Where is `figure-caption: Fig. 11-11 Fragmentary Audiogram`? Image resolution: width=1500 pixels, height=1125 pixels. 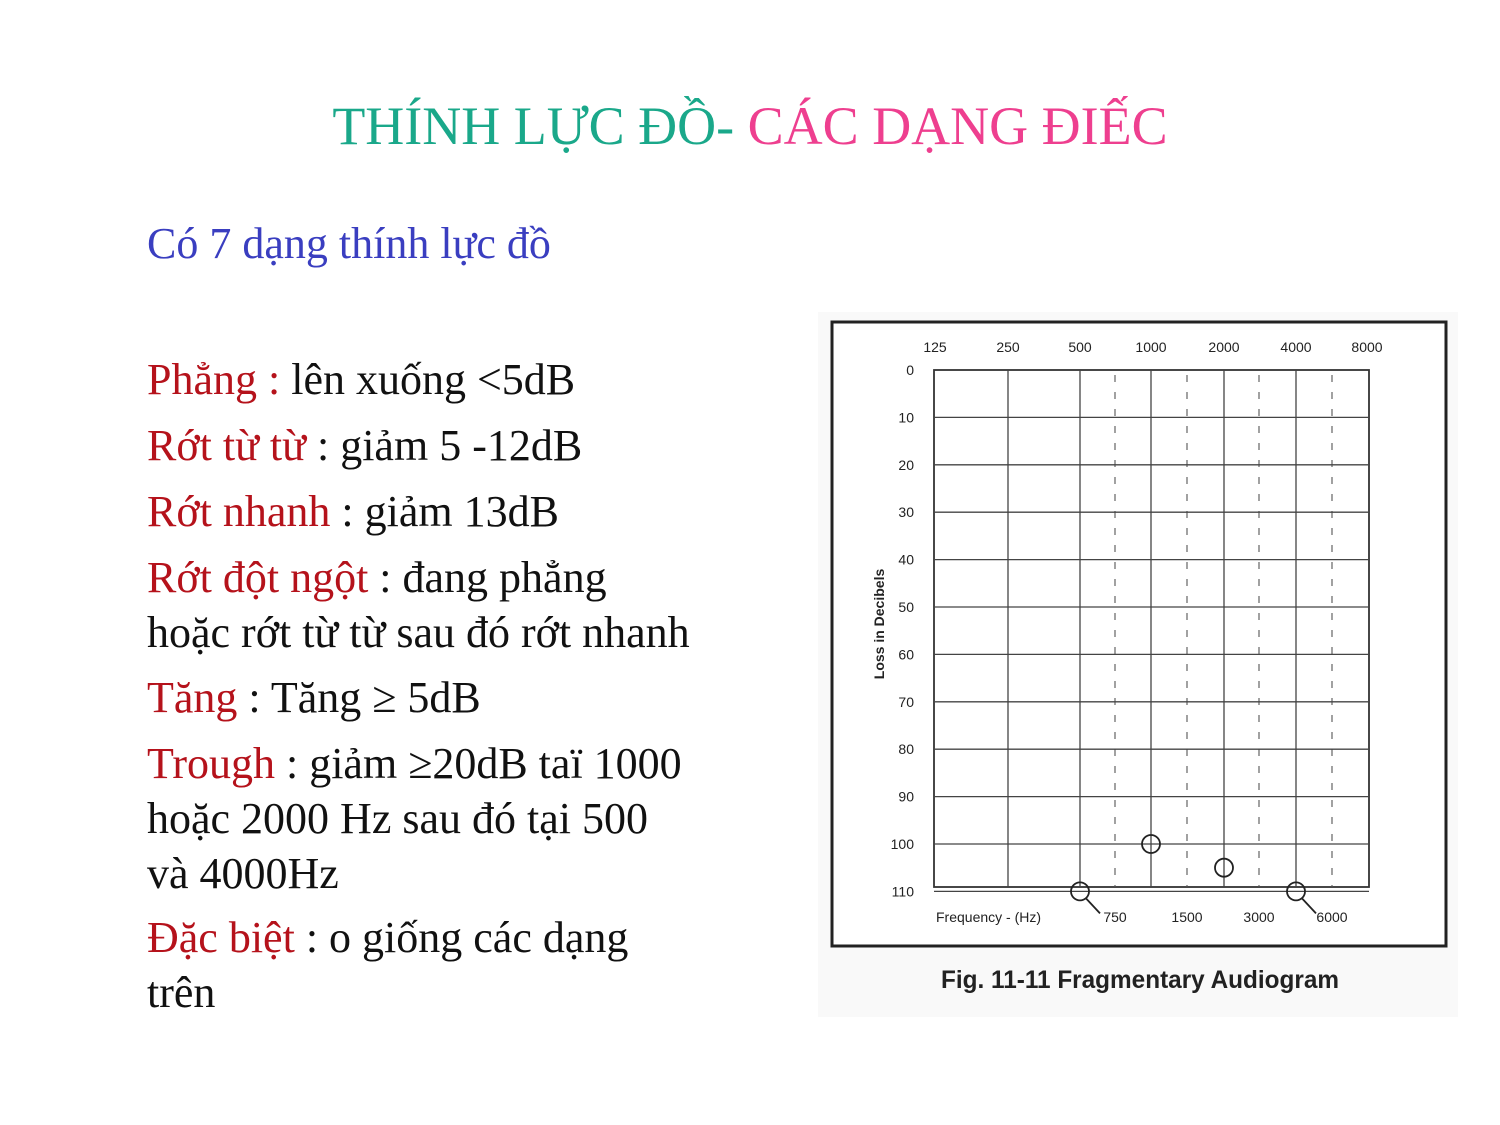
figure-caption: Fig. 11-11 Fragmentary Audiogram is located at coordinates (1140, 980).